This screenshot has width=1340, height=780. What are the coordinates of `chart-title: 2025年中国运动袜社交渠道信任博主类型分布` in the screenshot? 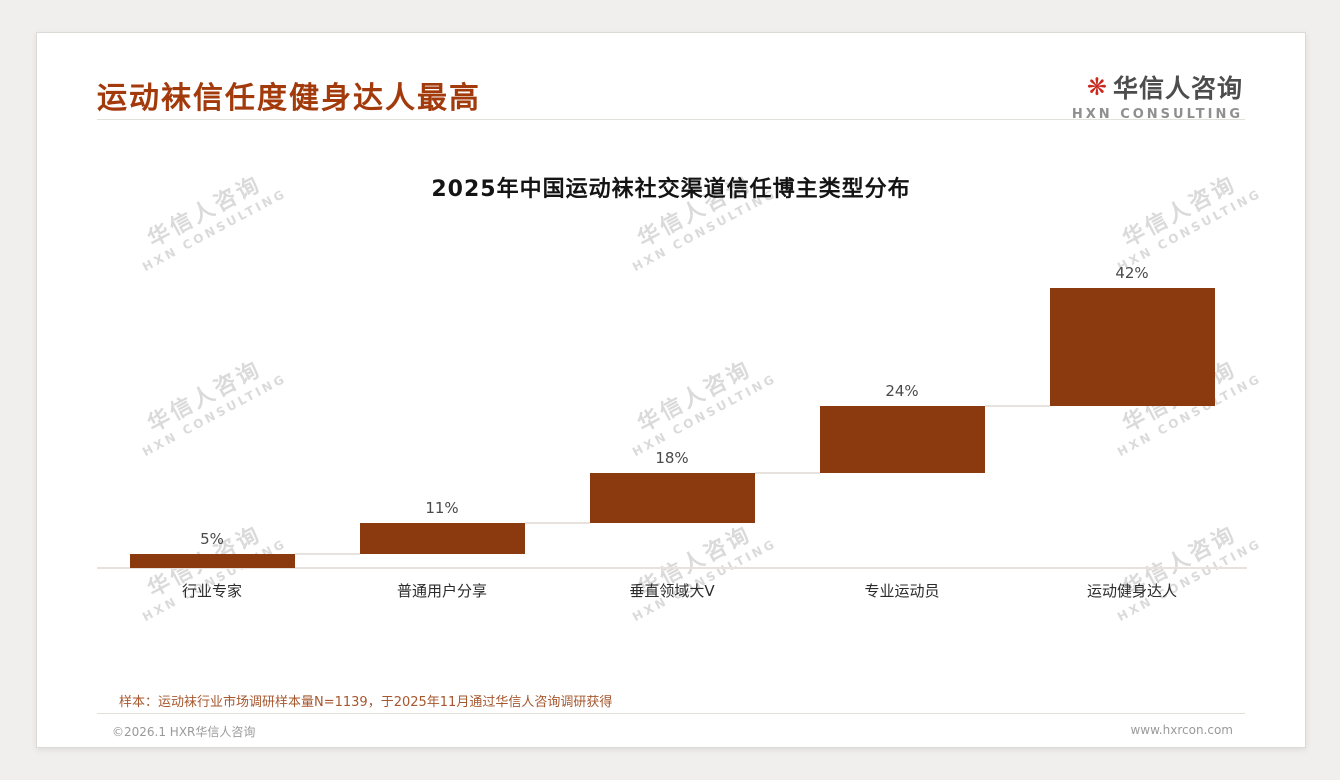 It's located at (671, 189).